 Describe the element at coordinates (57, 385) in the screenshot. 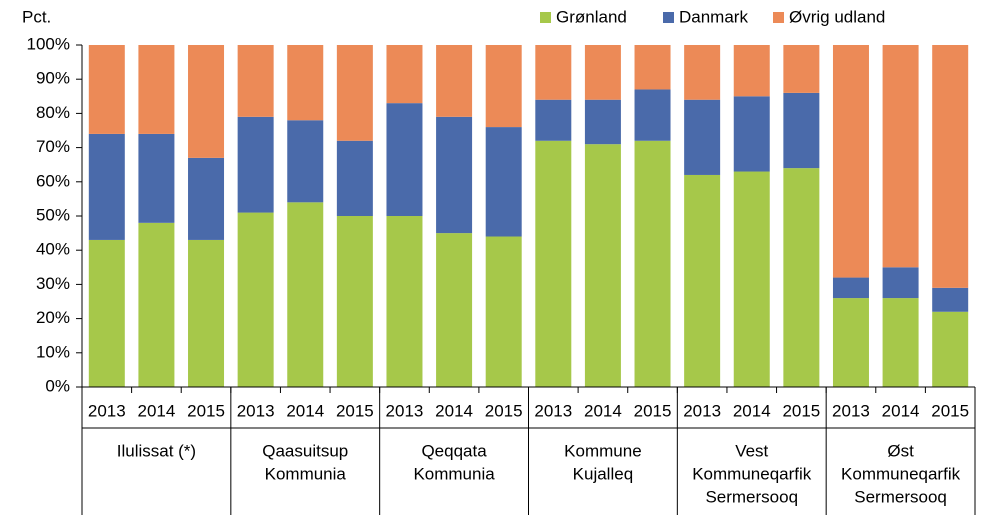

I see `y-tick-label: 0%` at that location.